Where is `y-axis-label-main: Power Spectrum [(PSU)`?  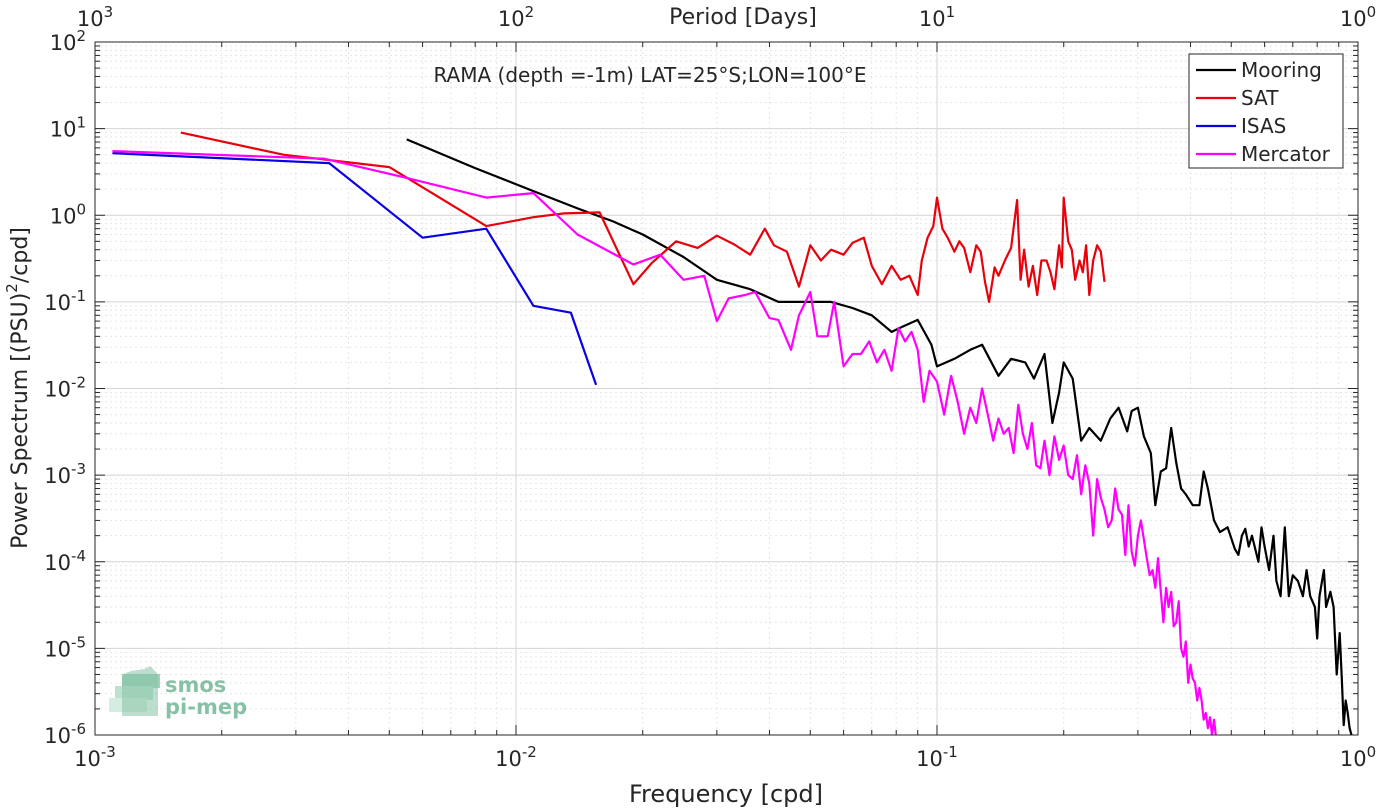
y-axis-label-main: Power Spectrum [(PSU) is located at coordinates (20, 421).